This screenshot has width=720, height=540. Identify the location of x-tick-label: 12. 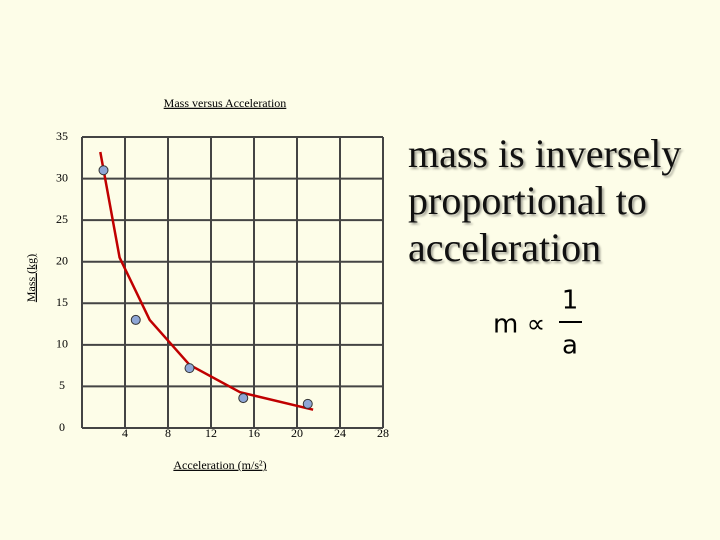
(211, 433).